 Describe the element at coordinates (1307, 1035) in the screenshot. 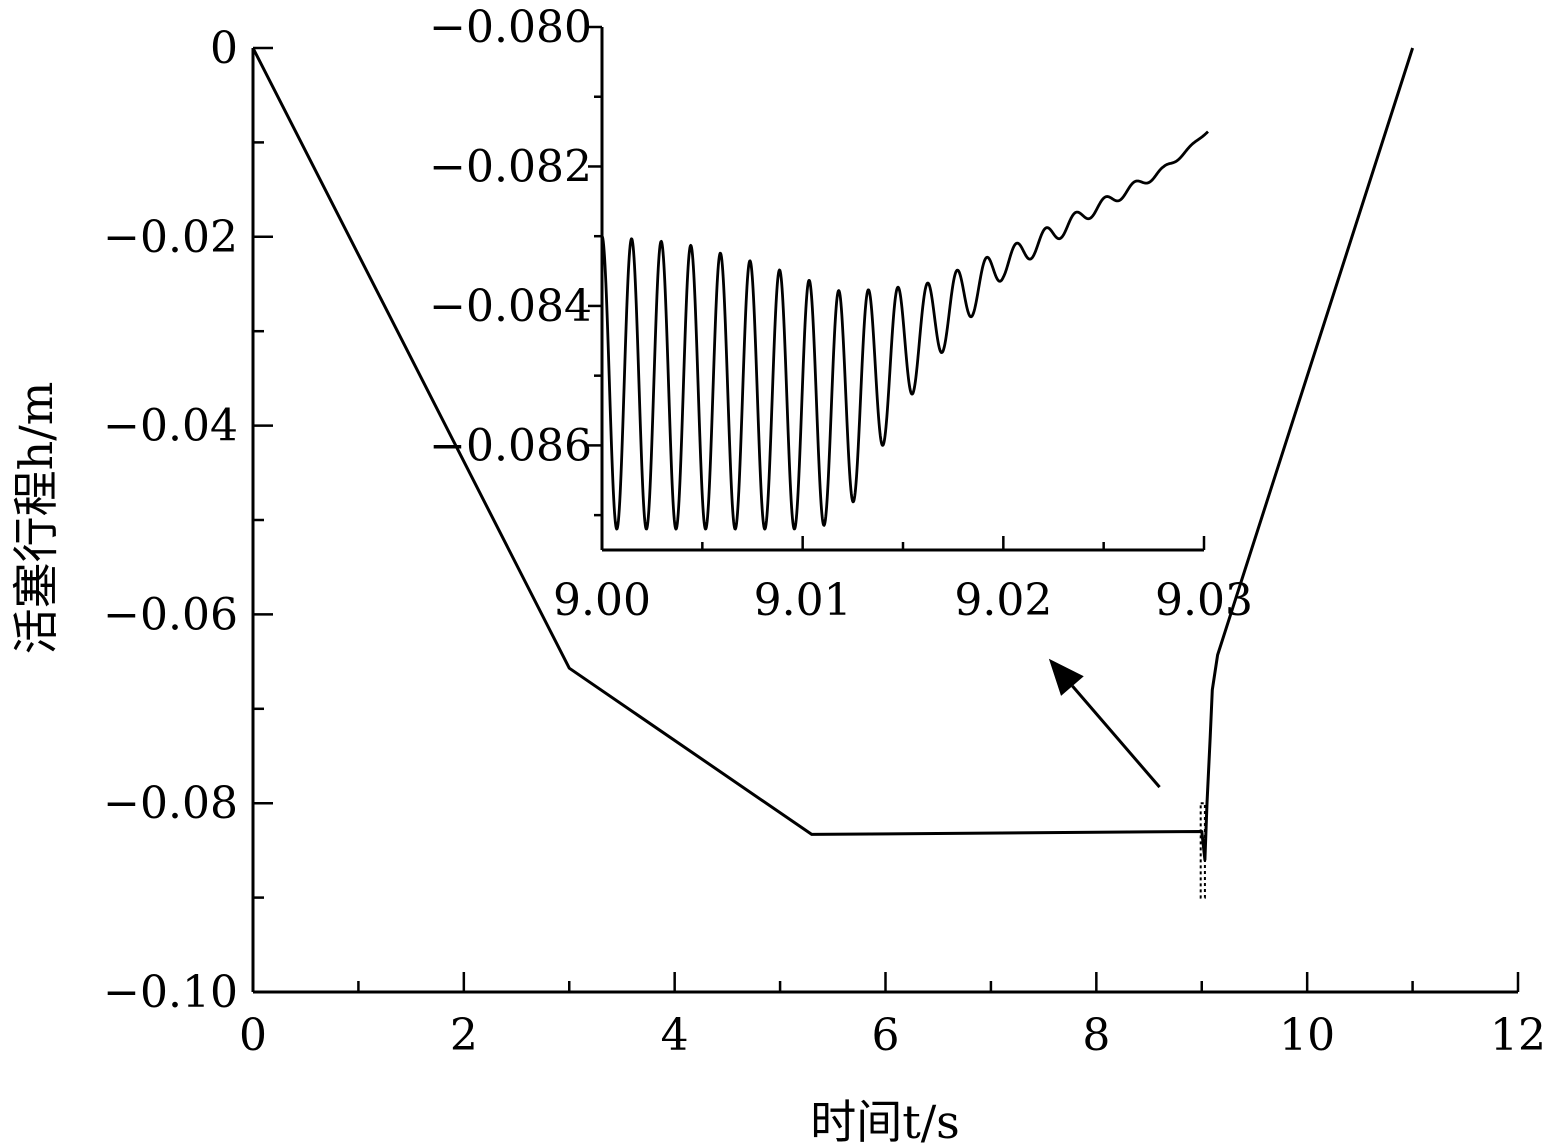

I see `x-tick-label: 10` at that location.